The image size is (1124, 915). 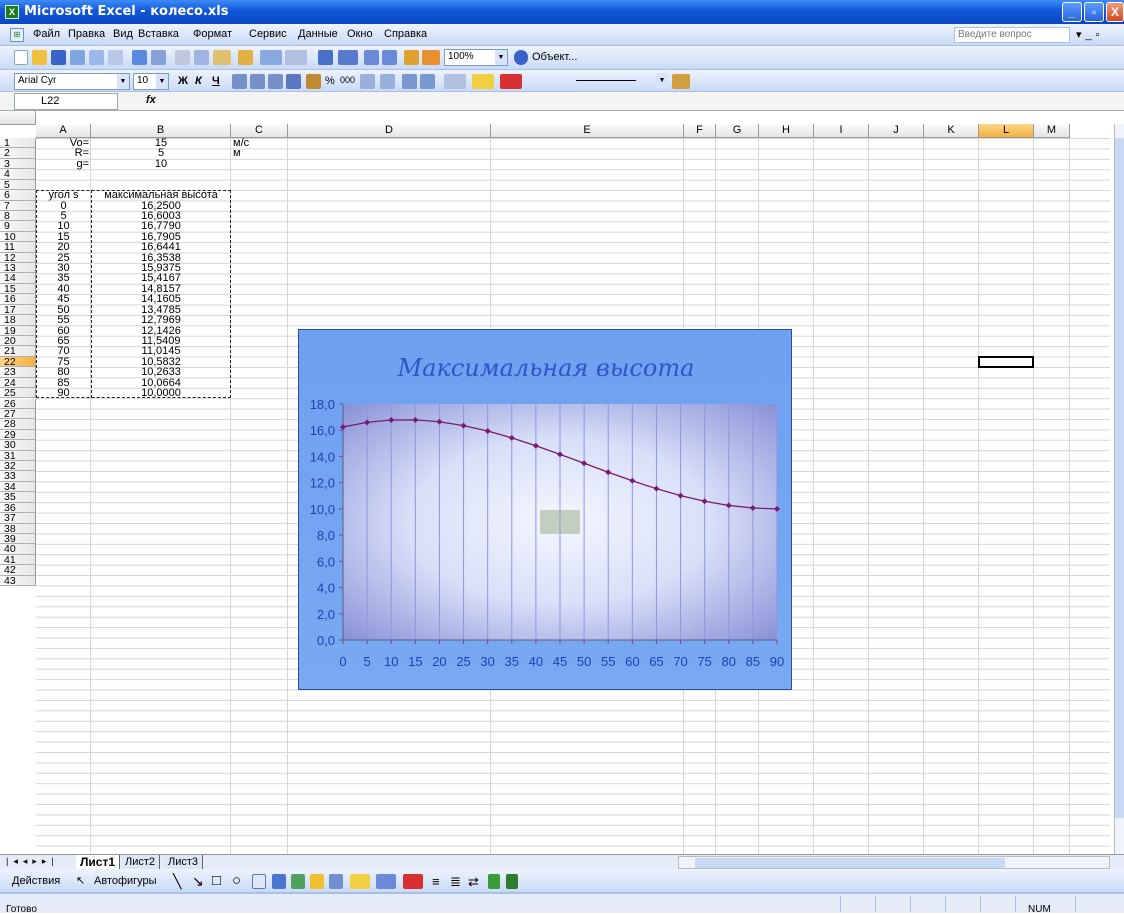 What do you see at coordinates (700, 131) in the screenshot?
I see `column-header-f: F` at bounding box center [700, 131].